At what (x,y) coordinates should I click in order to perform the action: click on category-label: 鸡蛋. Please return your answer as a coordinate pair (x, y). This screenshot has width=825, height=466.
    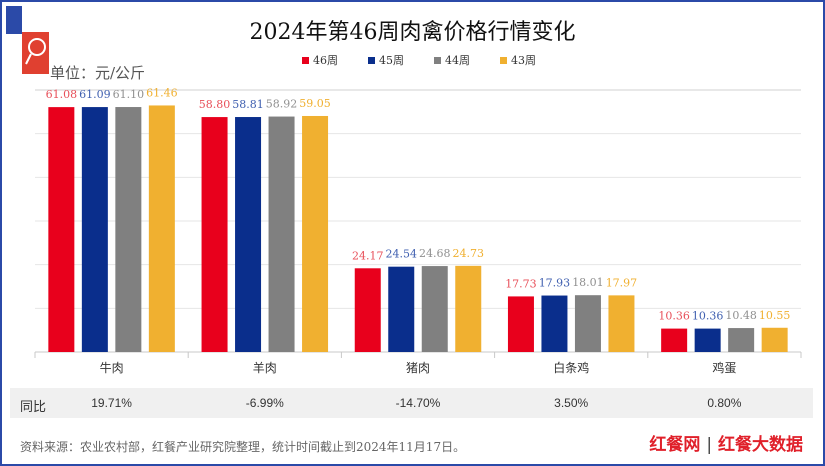
    Looking at the image, I should click on (724, 367).